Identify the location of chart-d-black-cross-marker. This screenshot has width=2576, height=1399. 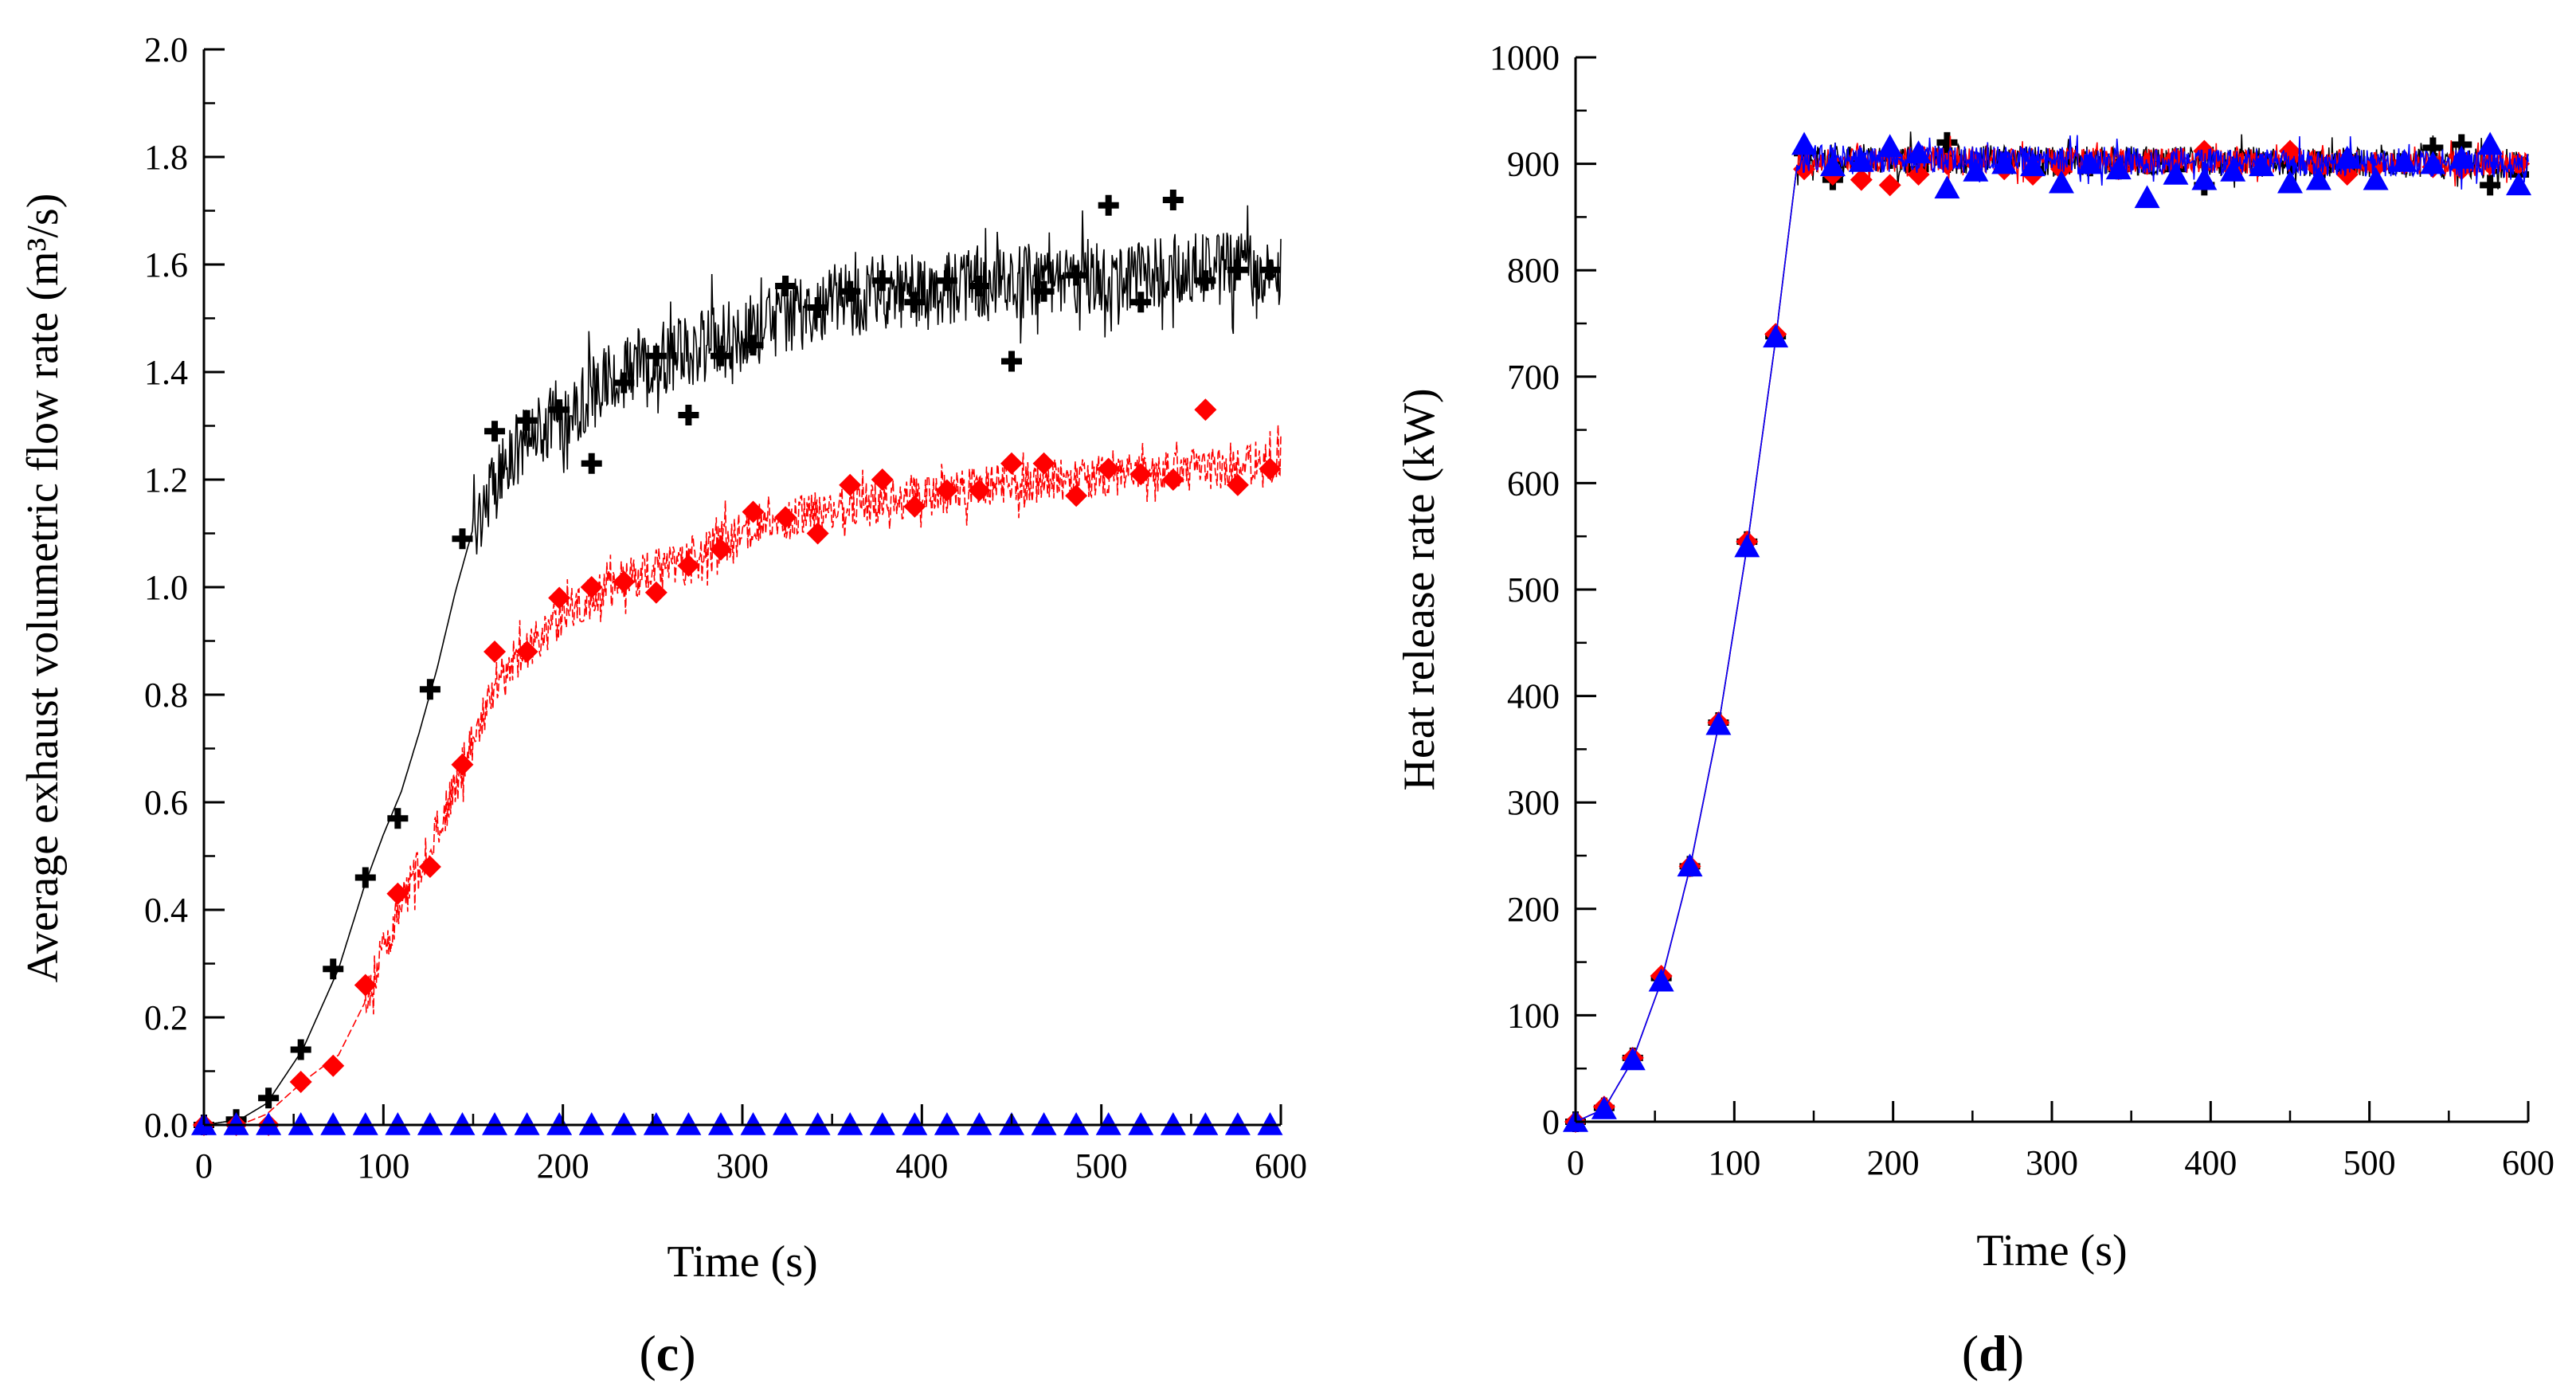
(2490, 185).